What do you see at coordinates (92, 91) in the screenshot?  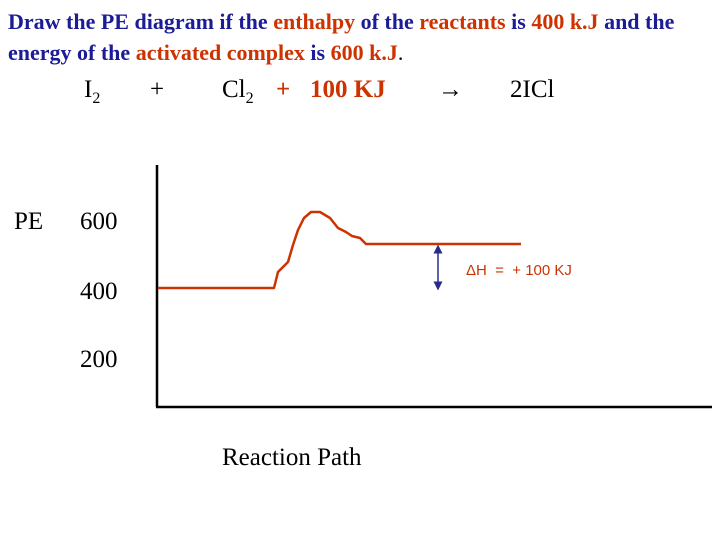 I see `equation-reactant-i2: I2` at bounding box center [92, 91].